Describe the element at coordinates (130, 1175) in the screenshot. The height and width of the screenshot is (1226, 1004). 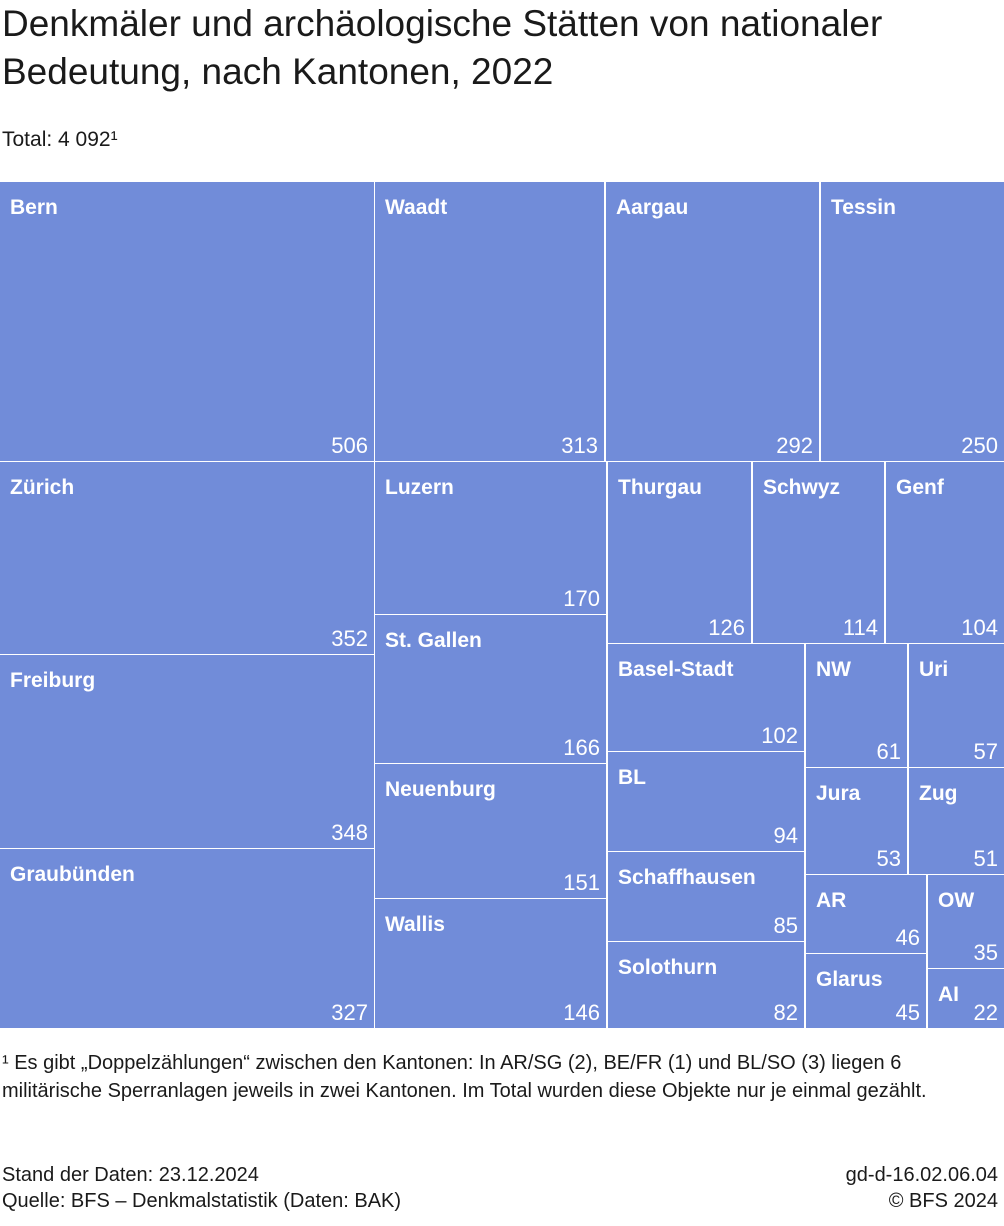
I see `data-date: Stand der Daten: 23.12.2024` at that location.